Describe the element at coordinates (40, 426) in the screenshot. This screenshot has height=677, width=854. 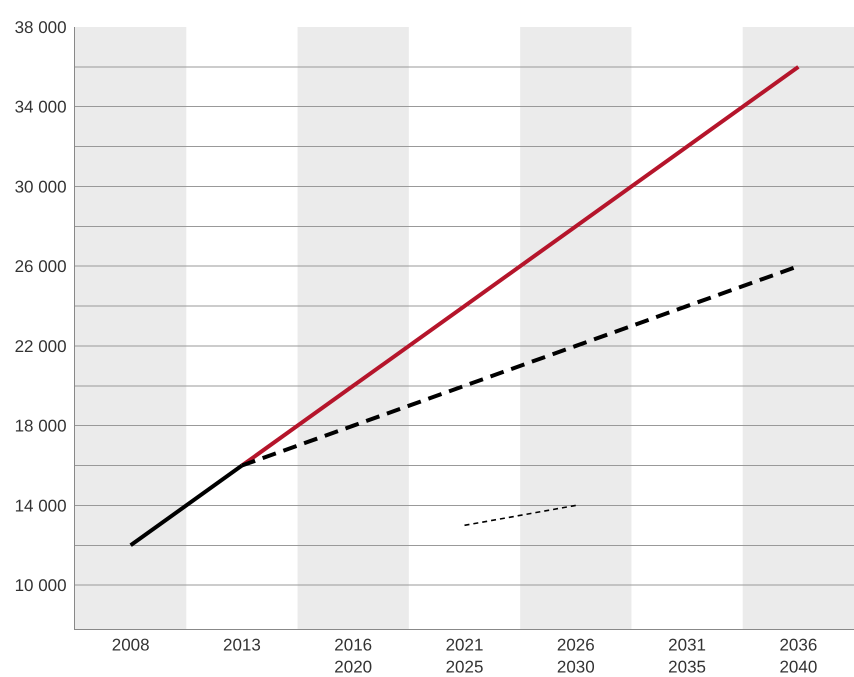
I see `y-tick-label: 18 000` at that location.